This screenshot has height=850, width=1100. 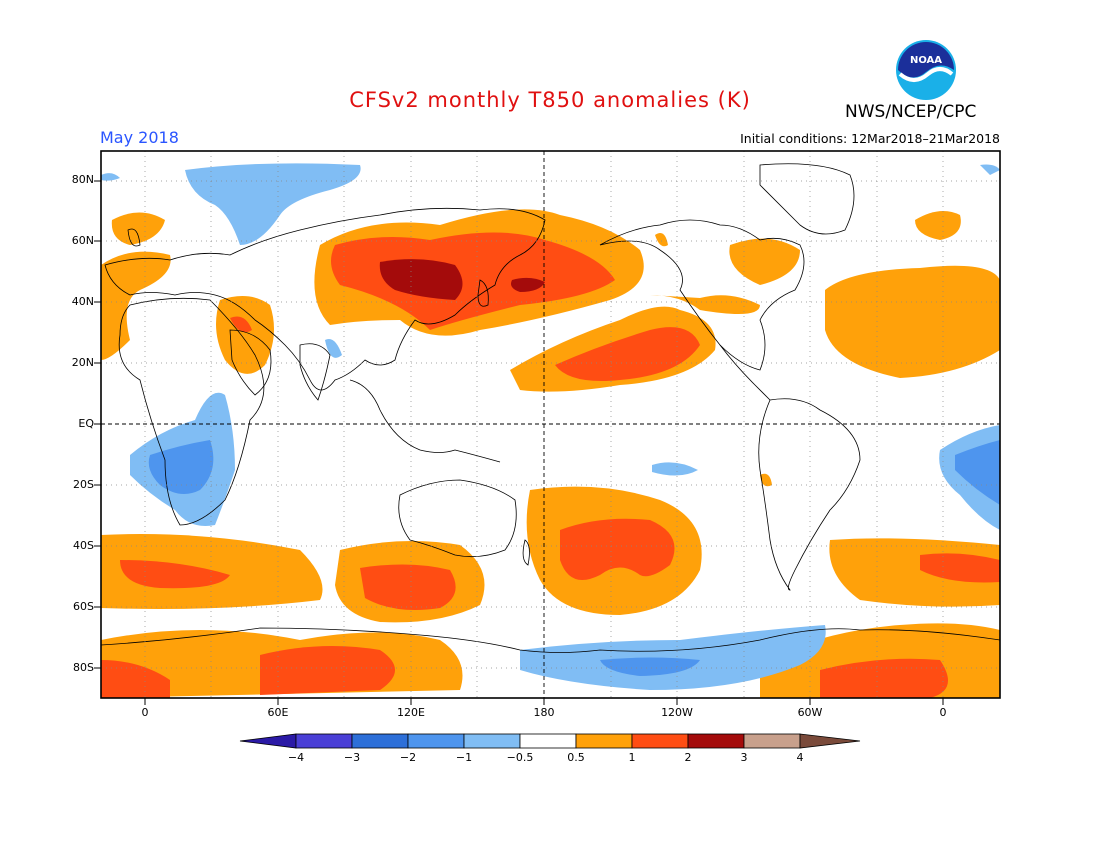 What do you see at coordinates (296, 757) in the screenshot?
I see `colorbar-label: −4` at bounding box center [296, 757].